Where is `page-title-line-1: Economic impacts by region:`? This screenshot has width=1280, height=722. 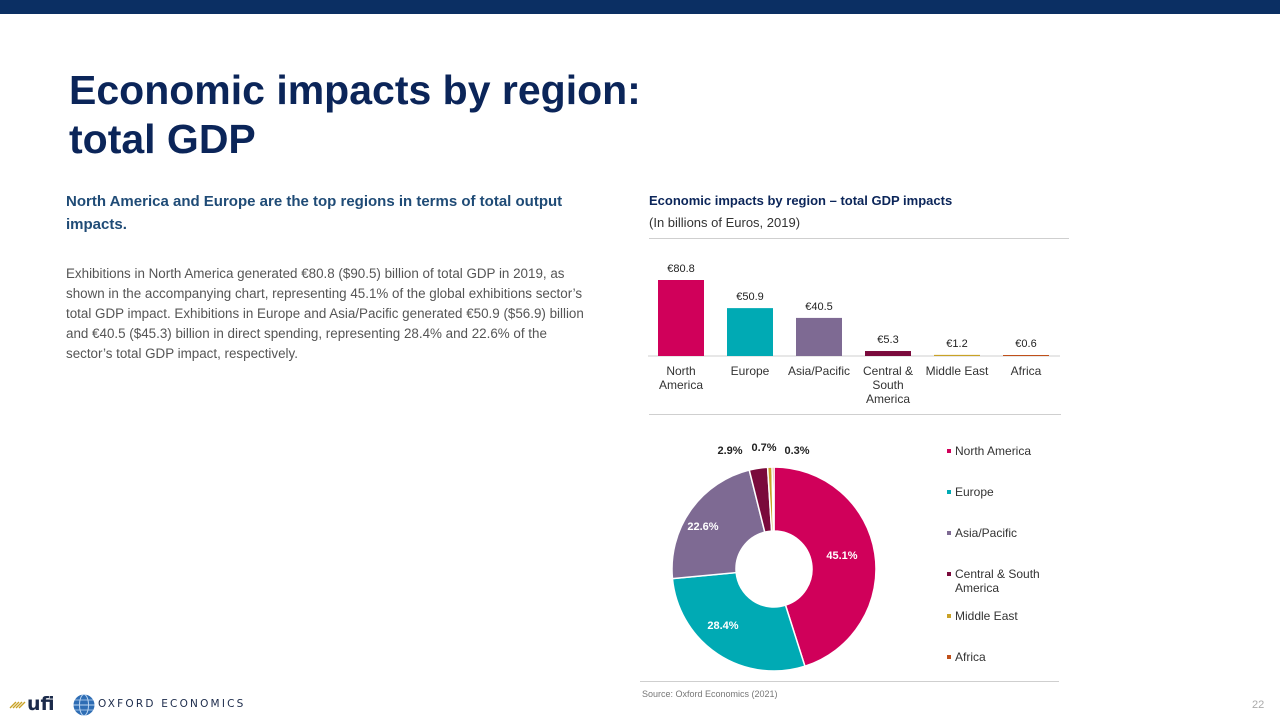 page-title-line-1: Economic impacts by region: is located at coordinates (355, 90).